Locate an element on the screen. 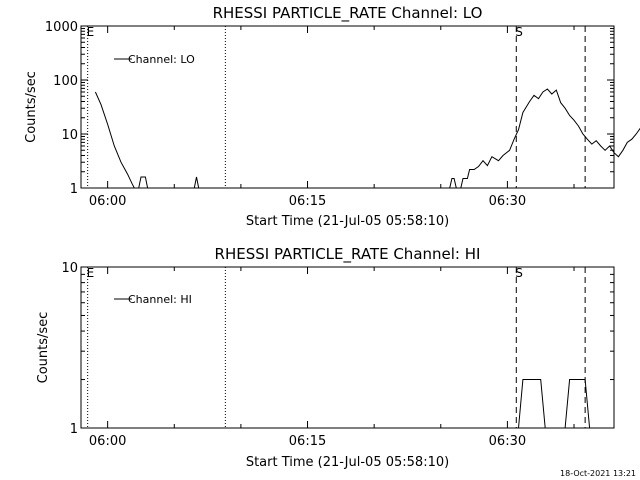  chart-title: RHESSI PARTICLE_RATE Channel: HI is located at coordinates (348, 254).